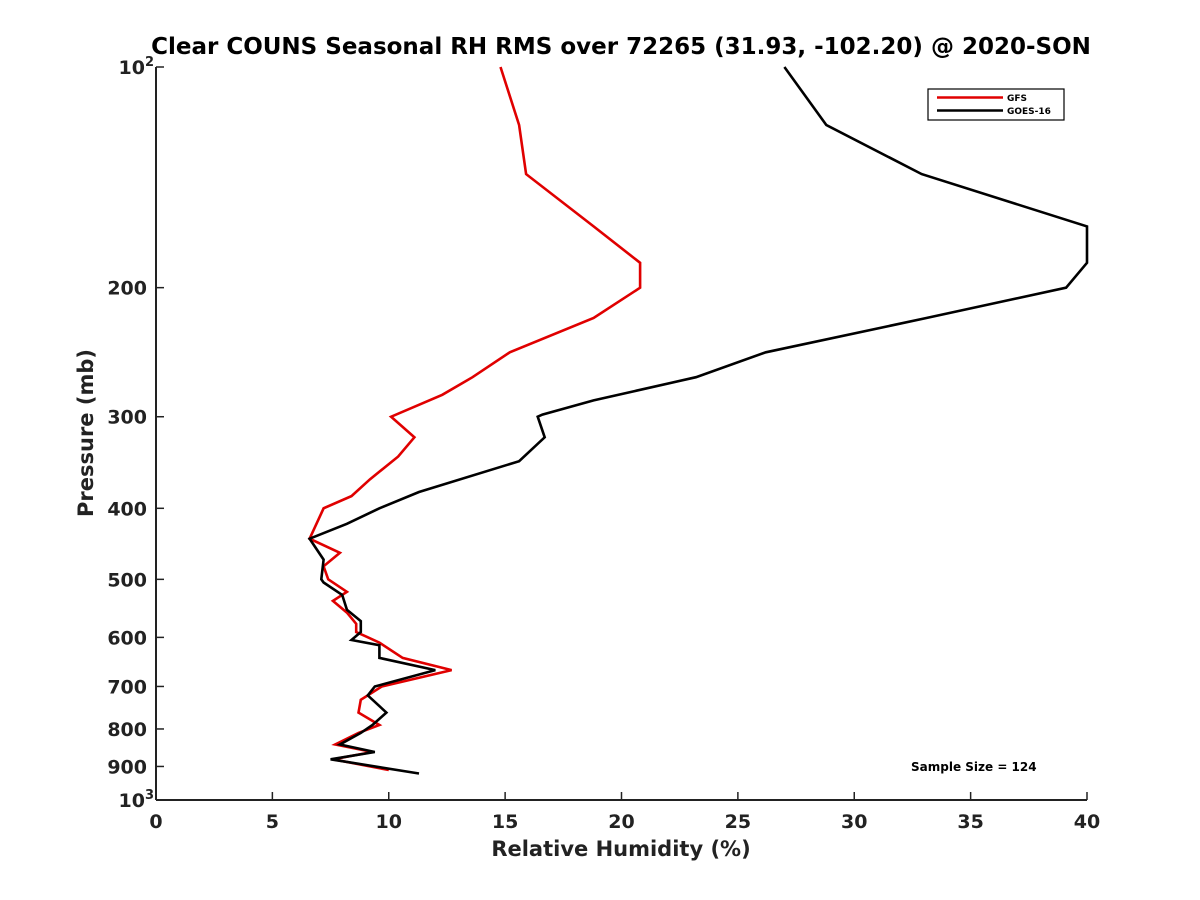 The width and height of the screenshot is (1200, 900). What do you see at coordinates (272, 822) in the screenshot?
I see `x-tick-label: 5` at bounding box center [272, 822].